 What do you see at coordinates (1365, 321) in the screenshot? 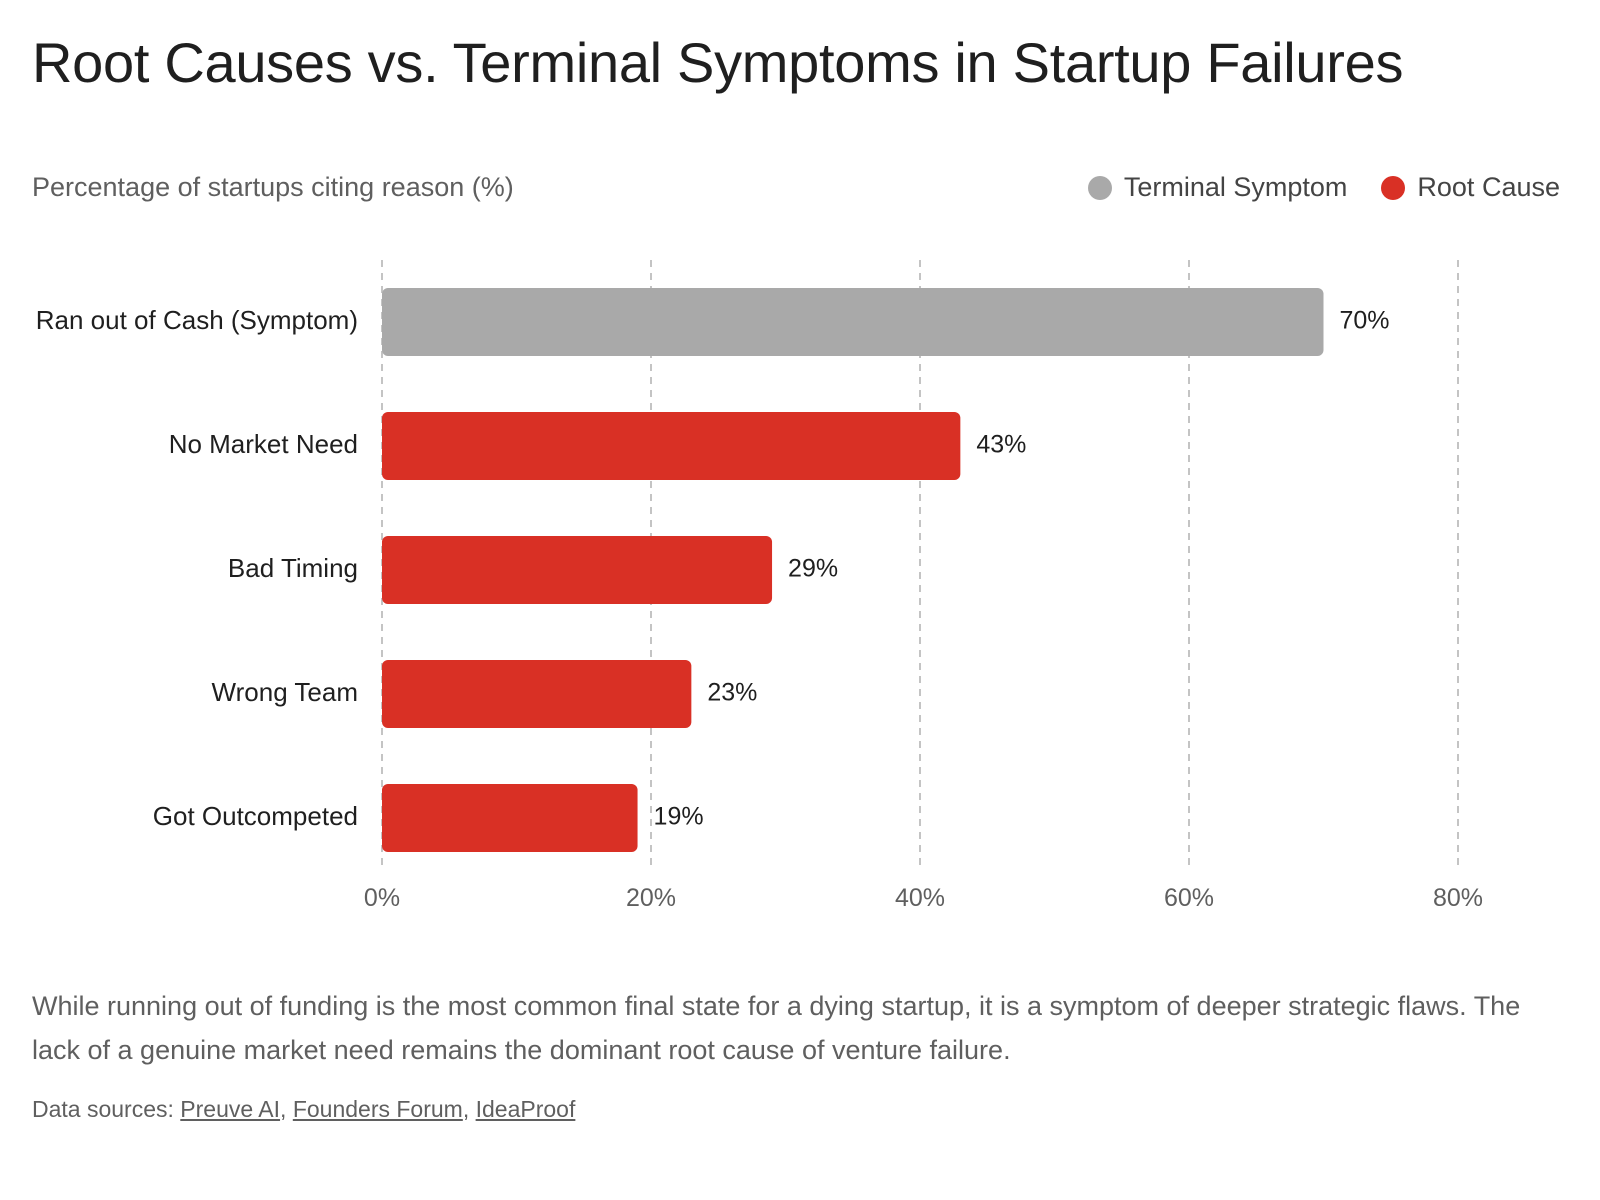
I see `value-label: 70%` at bounding box center [1365, 321].